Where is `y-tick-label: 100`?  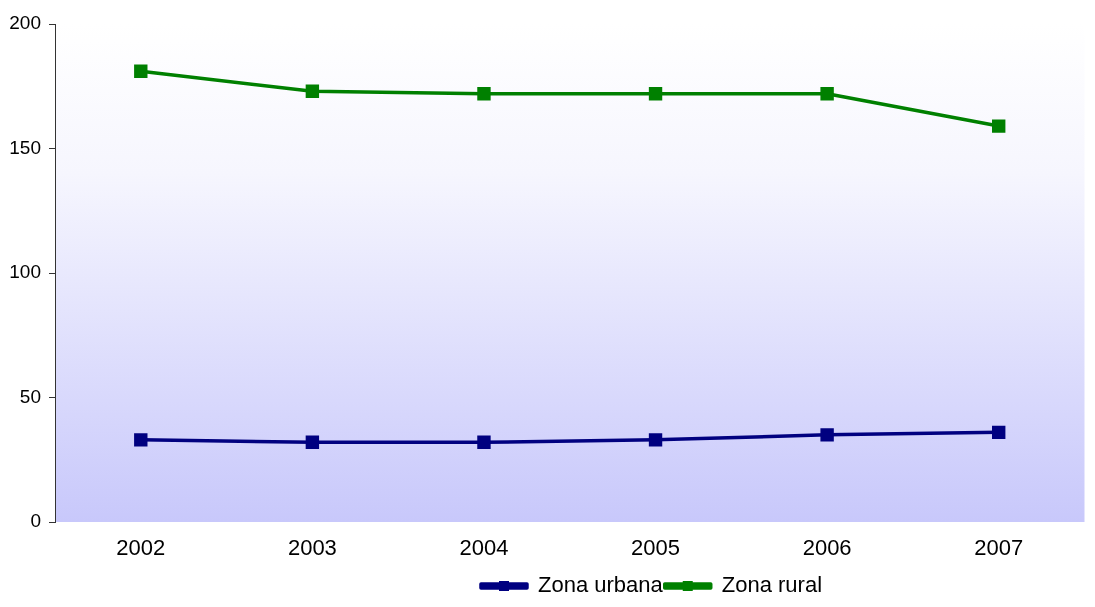
y-tick-label: 100 is located at coordinates (25, 272).